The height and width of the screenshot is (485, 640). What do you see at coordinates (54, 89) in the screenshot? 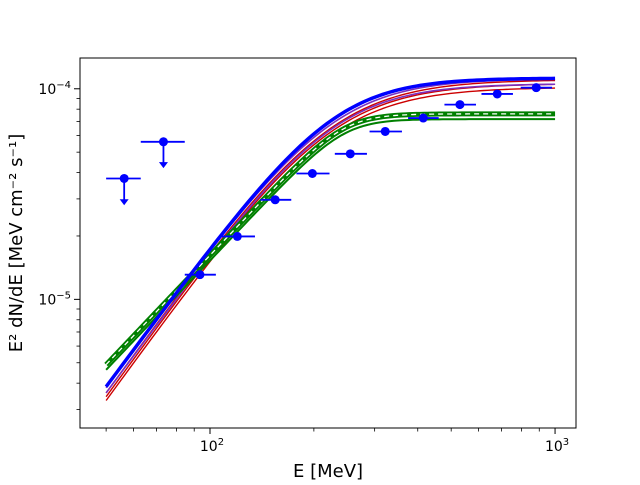
I see `y-tick-label-2: 10⁻⁴` at bounding box center [54, 89].